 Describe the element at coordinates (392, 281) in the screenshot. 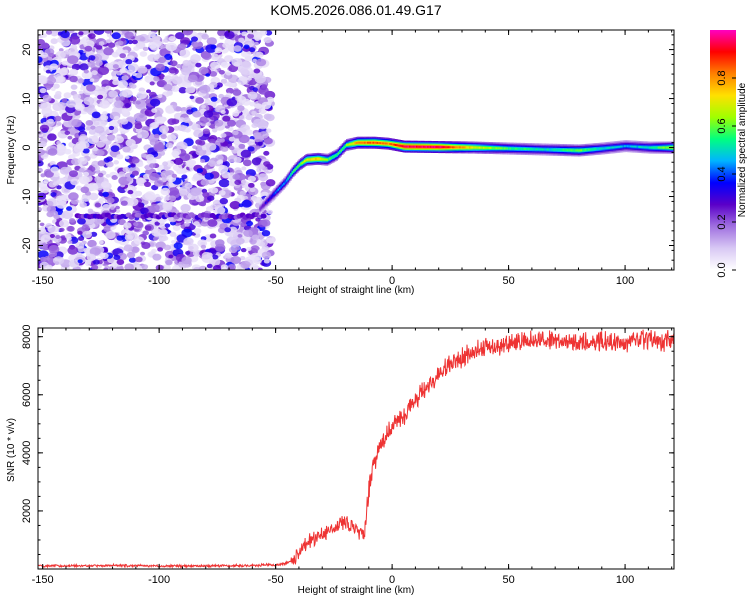

I see `x-tick-label: 0` at that location.